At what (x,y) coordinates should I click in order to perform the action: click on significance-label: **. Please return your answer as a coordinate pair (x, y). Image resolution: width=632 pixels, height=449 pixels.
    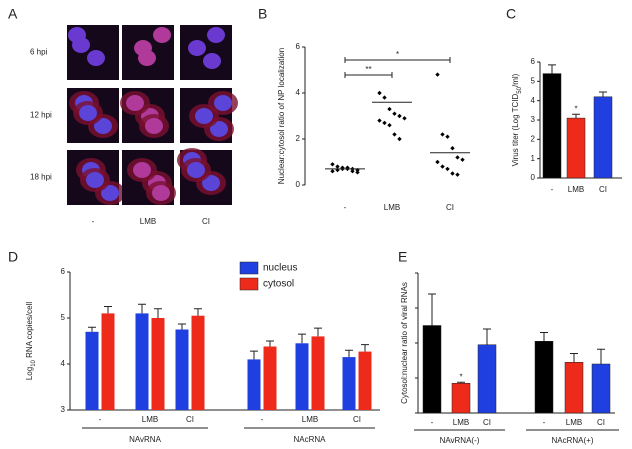
    Looking at the image, I should click on (368, 69).